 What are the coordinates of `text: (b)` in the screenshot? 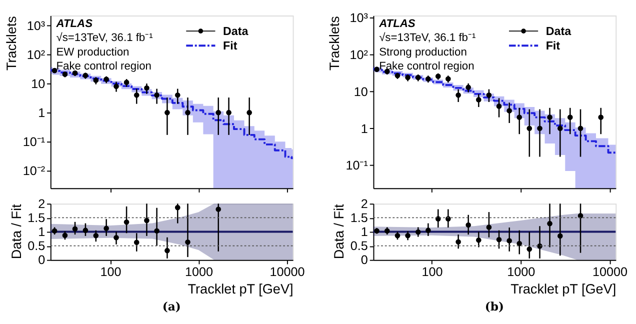 It's located at (494, 306).